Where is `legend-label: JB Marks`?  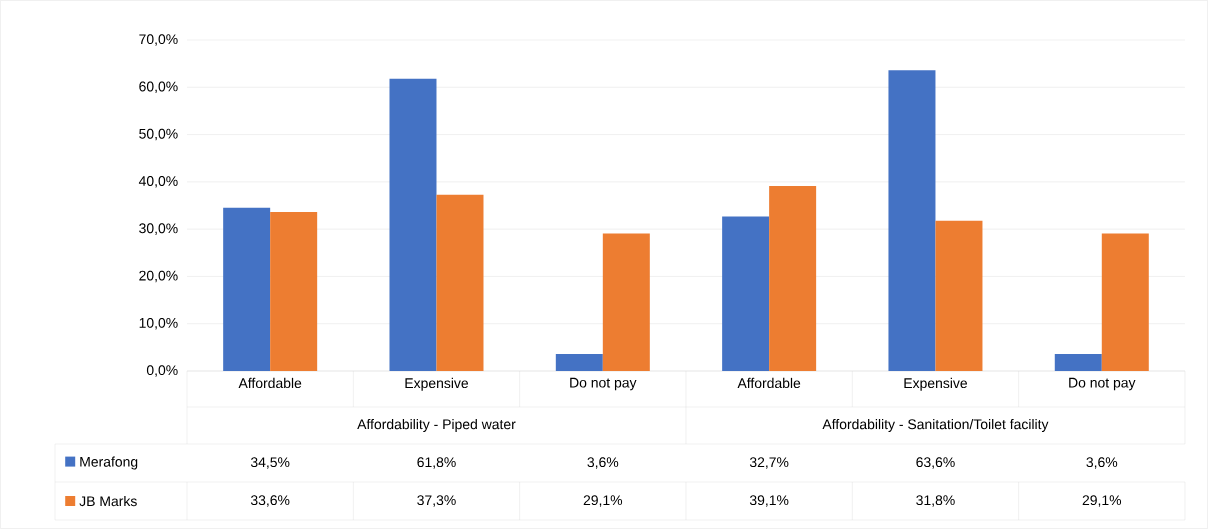
legend-label: JB Marks is located at coordinates (108, 501).